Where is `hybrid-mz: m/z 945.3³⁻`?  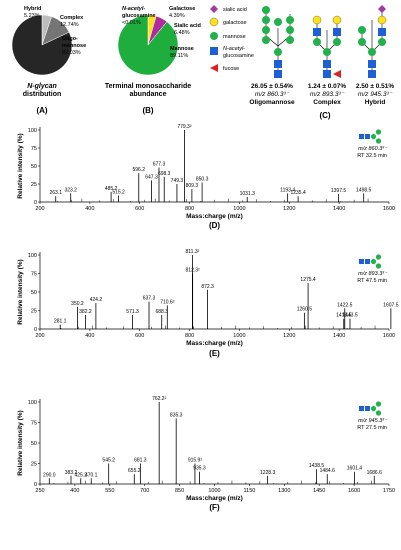 hybrid-mz: m/z 945.3³⁻ is located at coordinates (375, 94).